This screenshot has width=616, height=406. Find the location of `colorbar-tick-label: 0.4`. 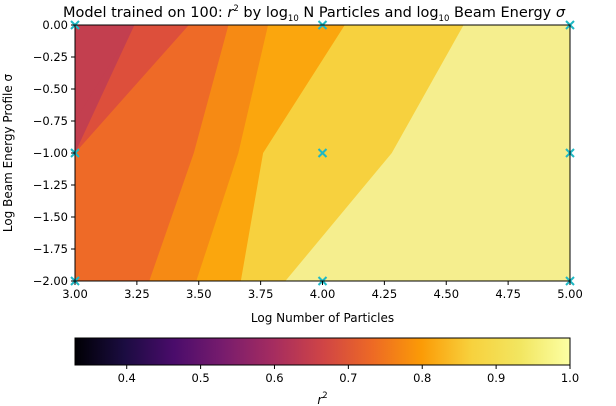

colorbar-tick-label: 0.4 is located at coordinates (127, 378).